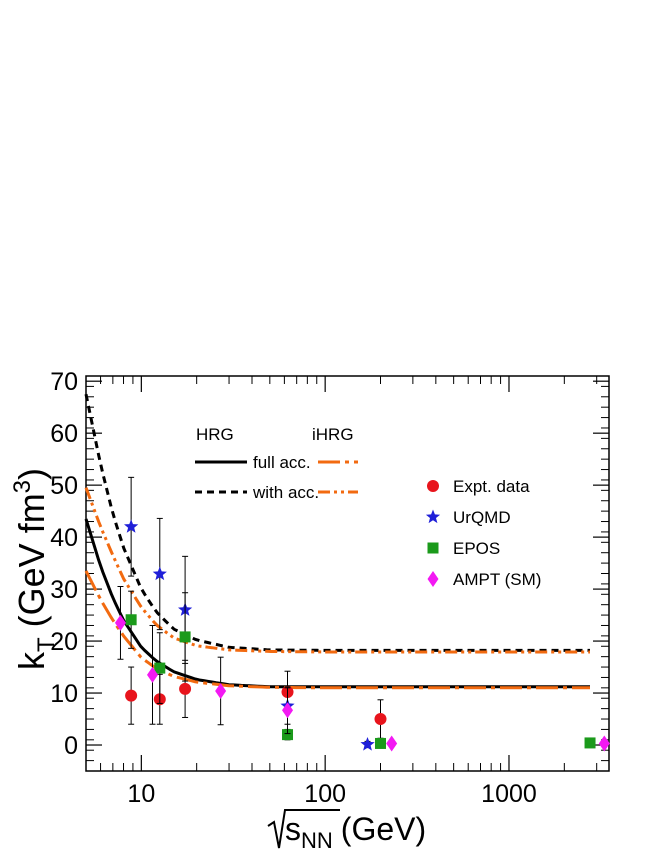  I want to click on y-tick-label: 60, so click(64, 434).